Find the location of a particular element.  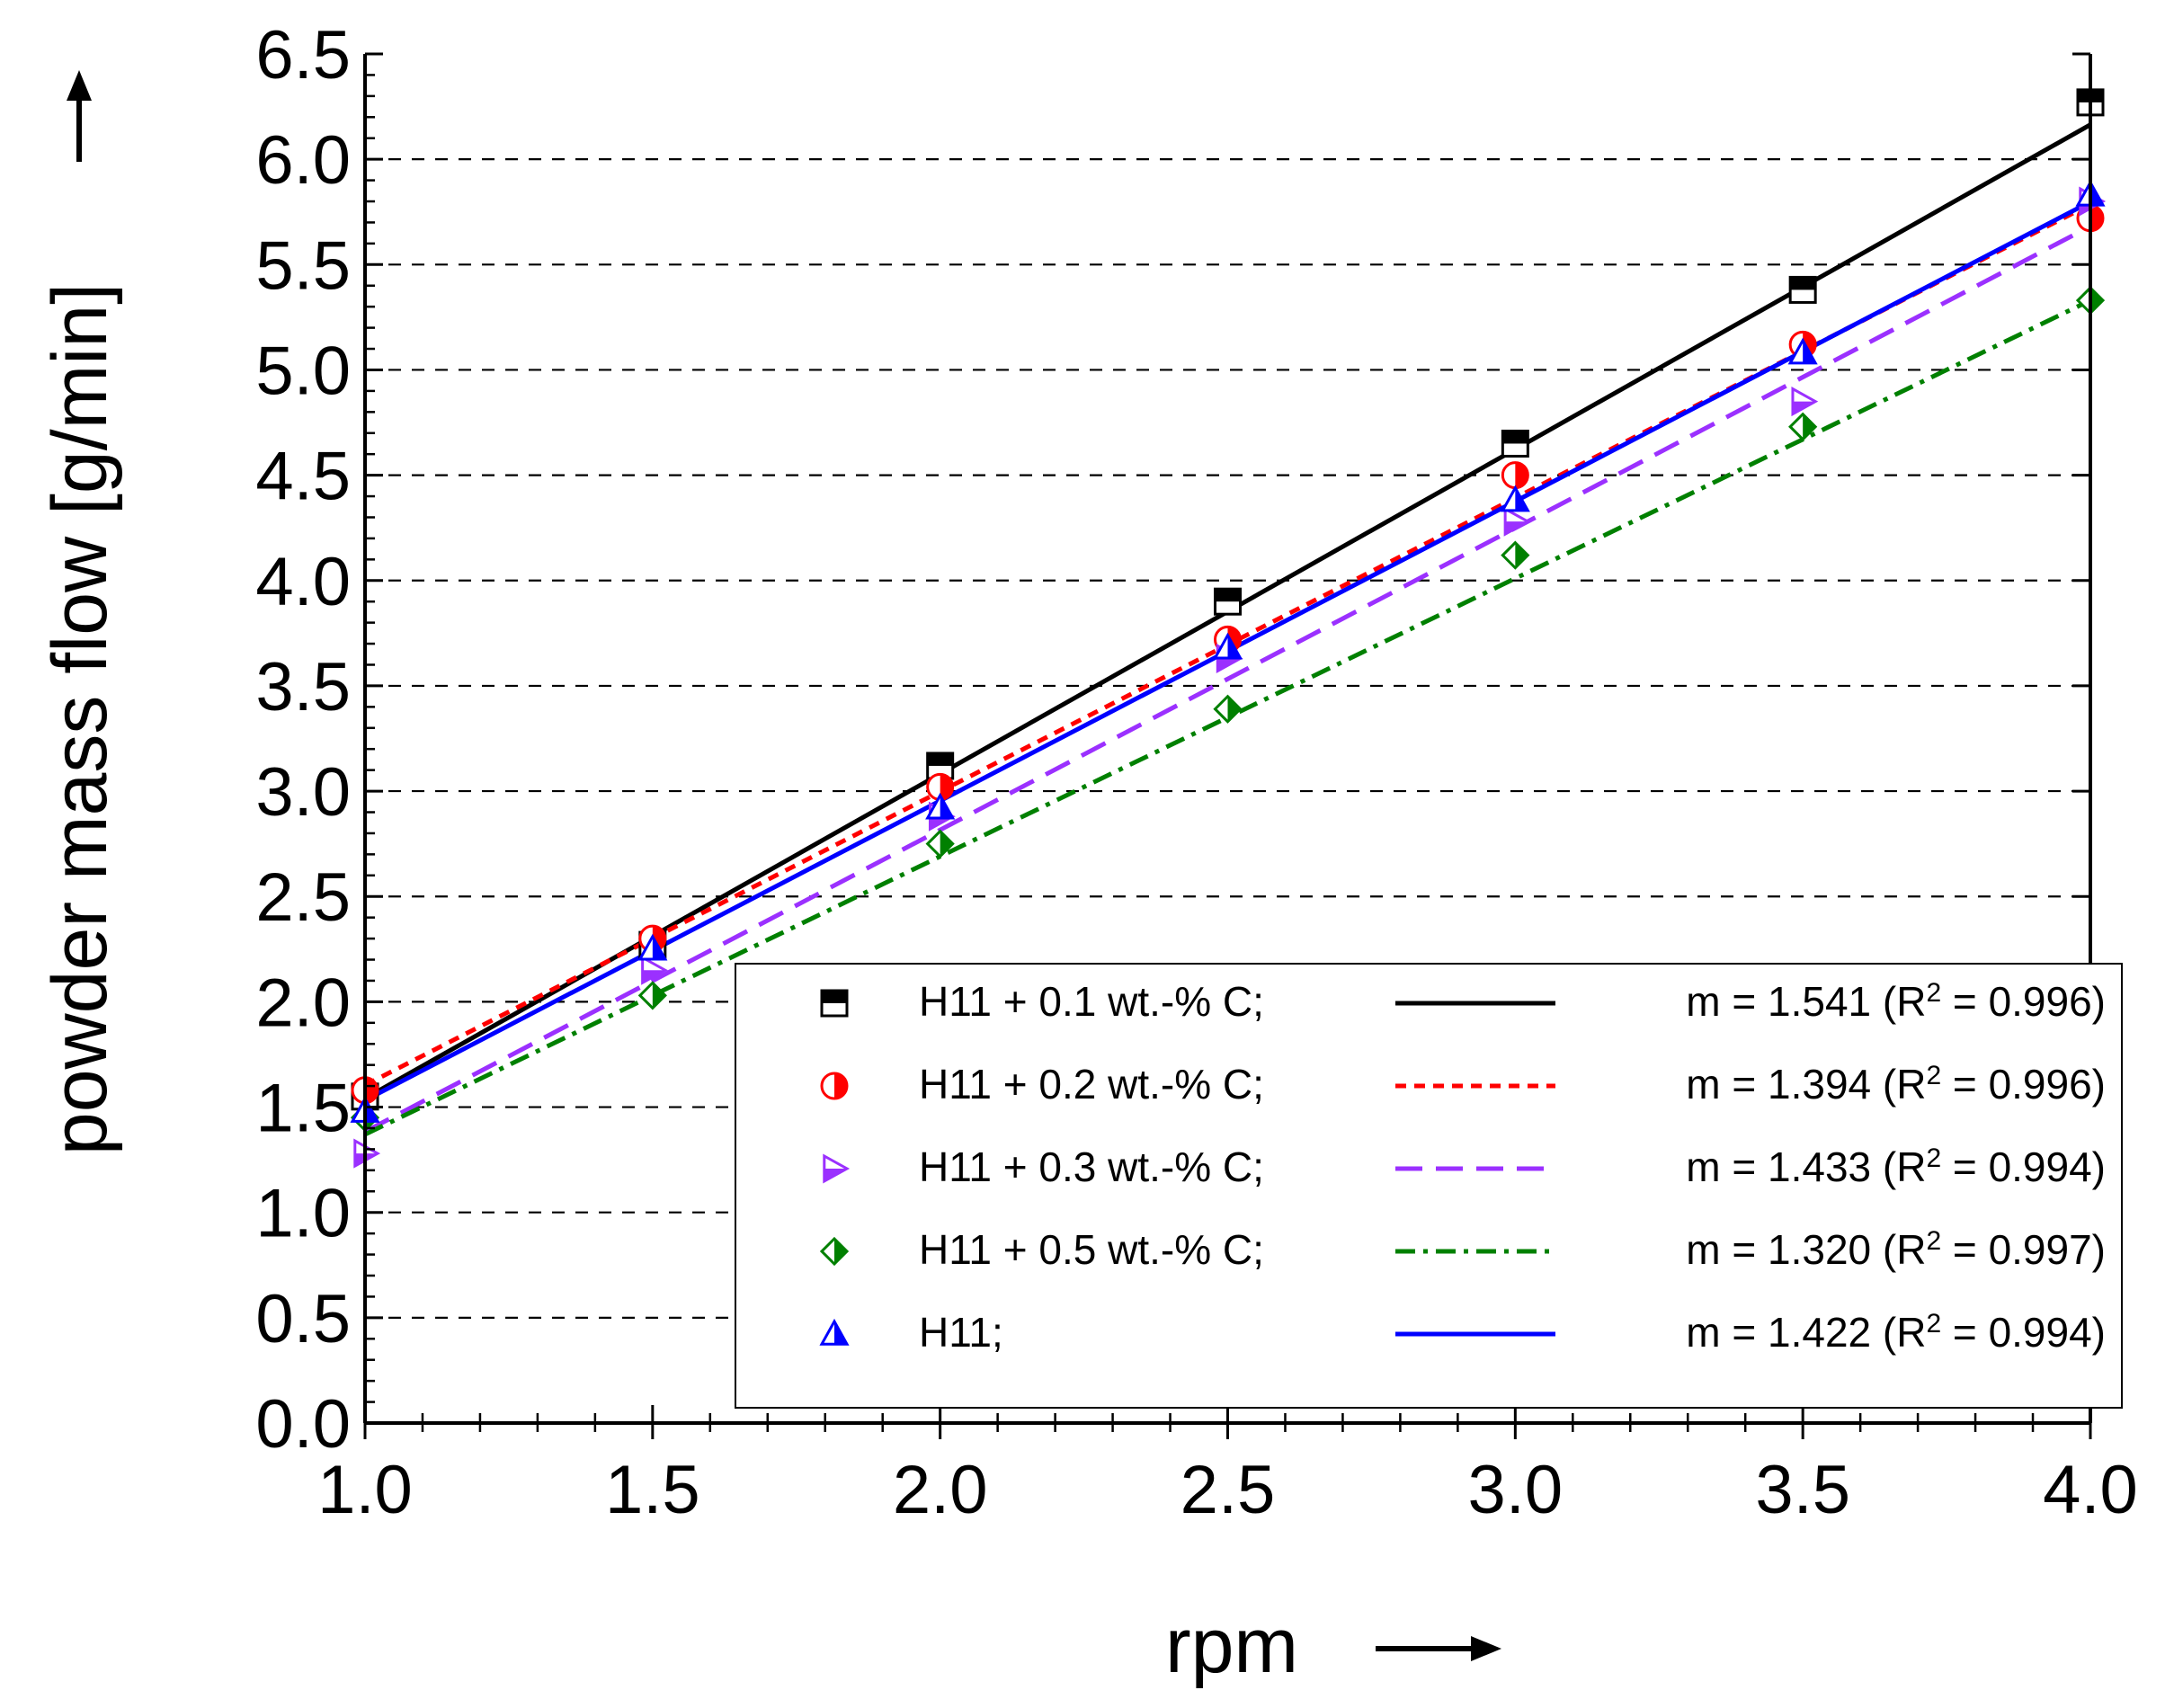

y-tick-label: 3.5 is located at coordinates (303, 687).